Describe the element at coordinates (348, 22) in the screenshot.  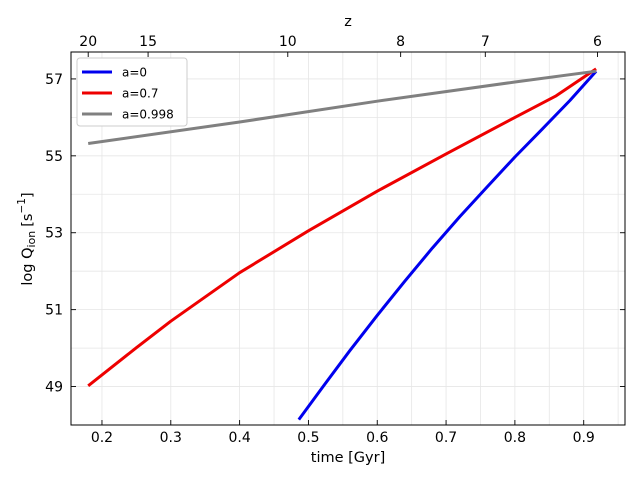
I see `top-axis-label: z` at that location.